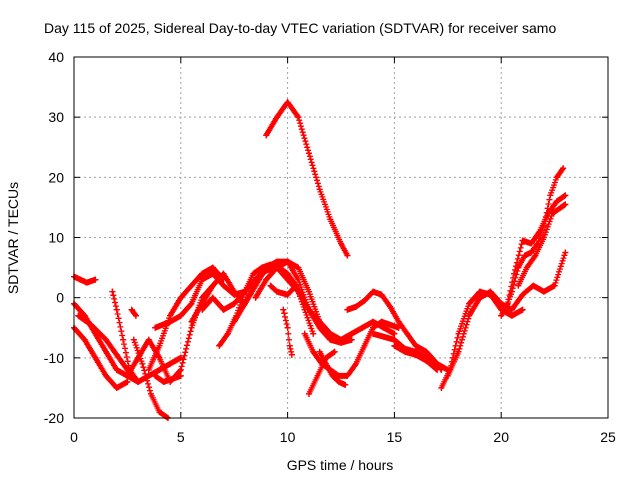  What do you see at coordinates (608, 437) in the screenshot?
I see `x-tick-label: 25` at bounding box center [608, 437].